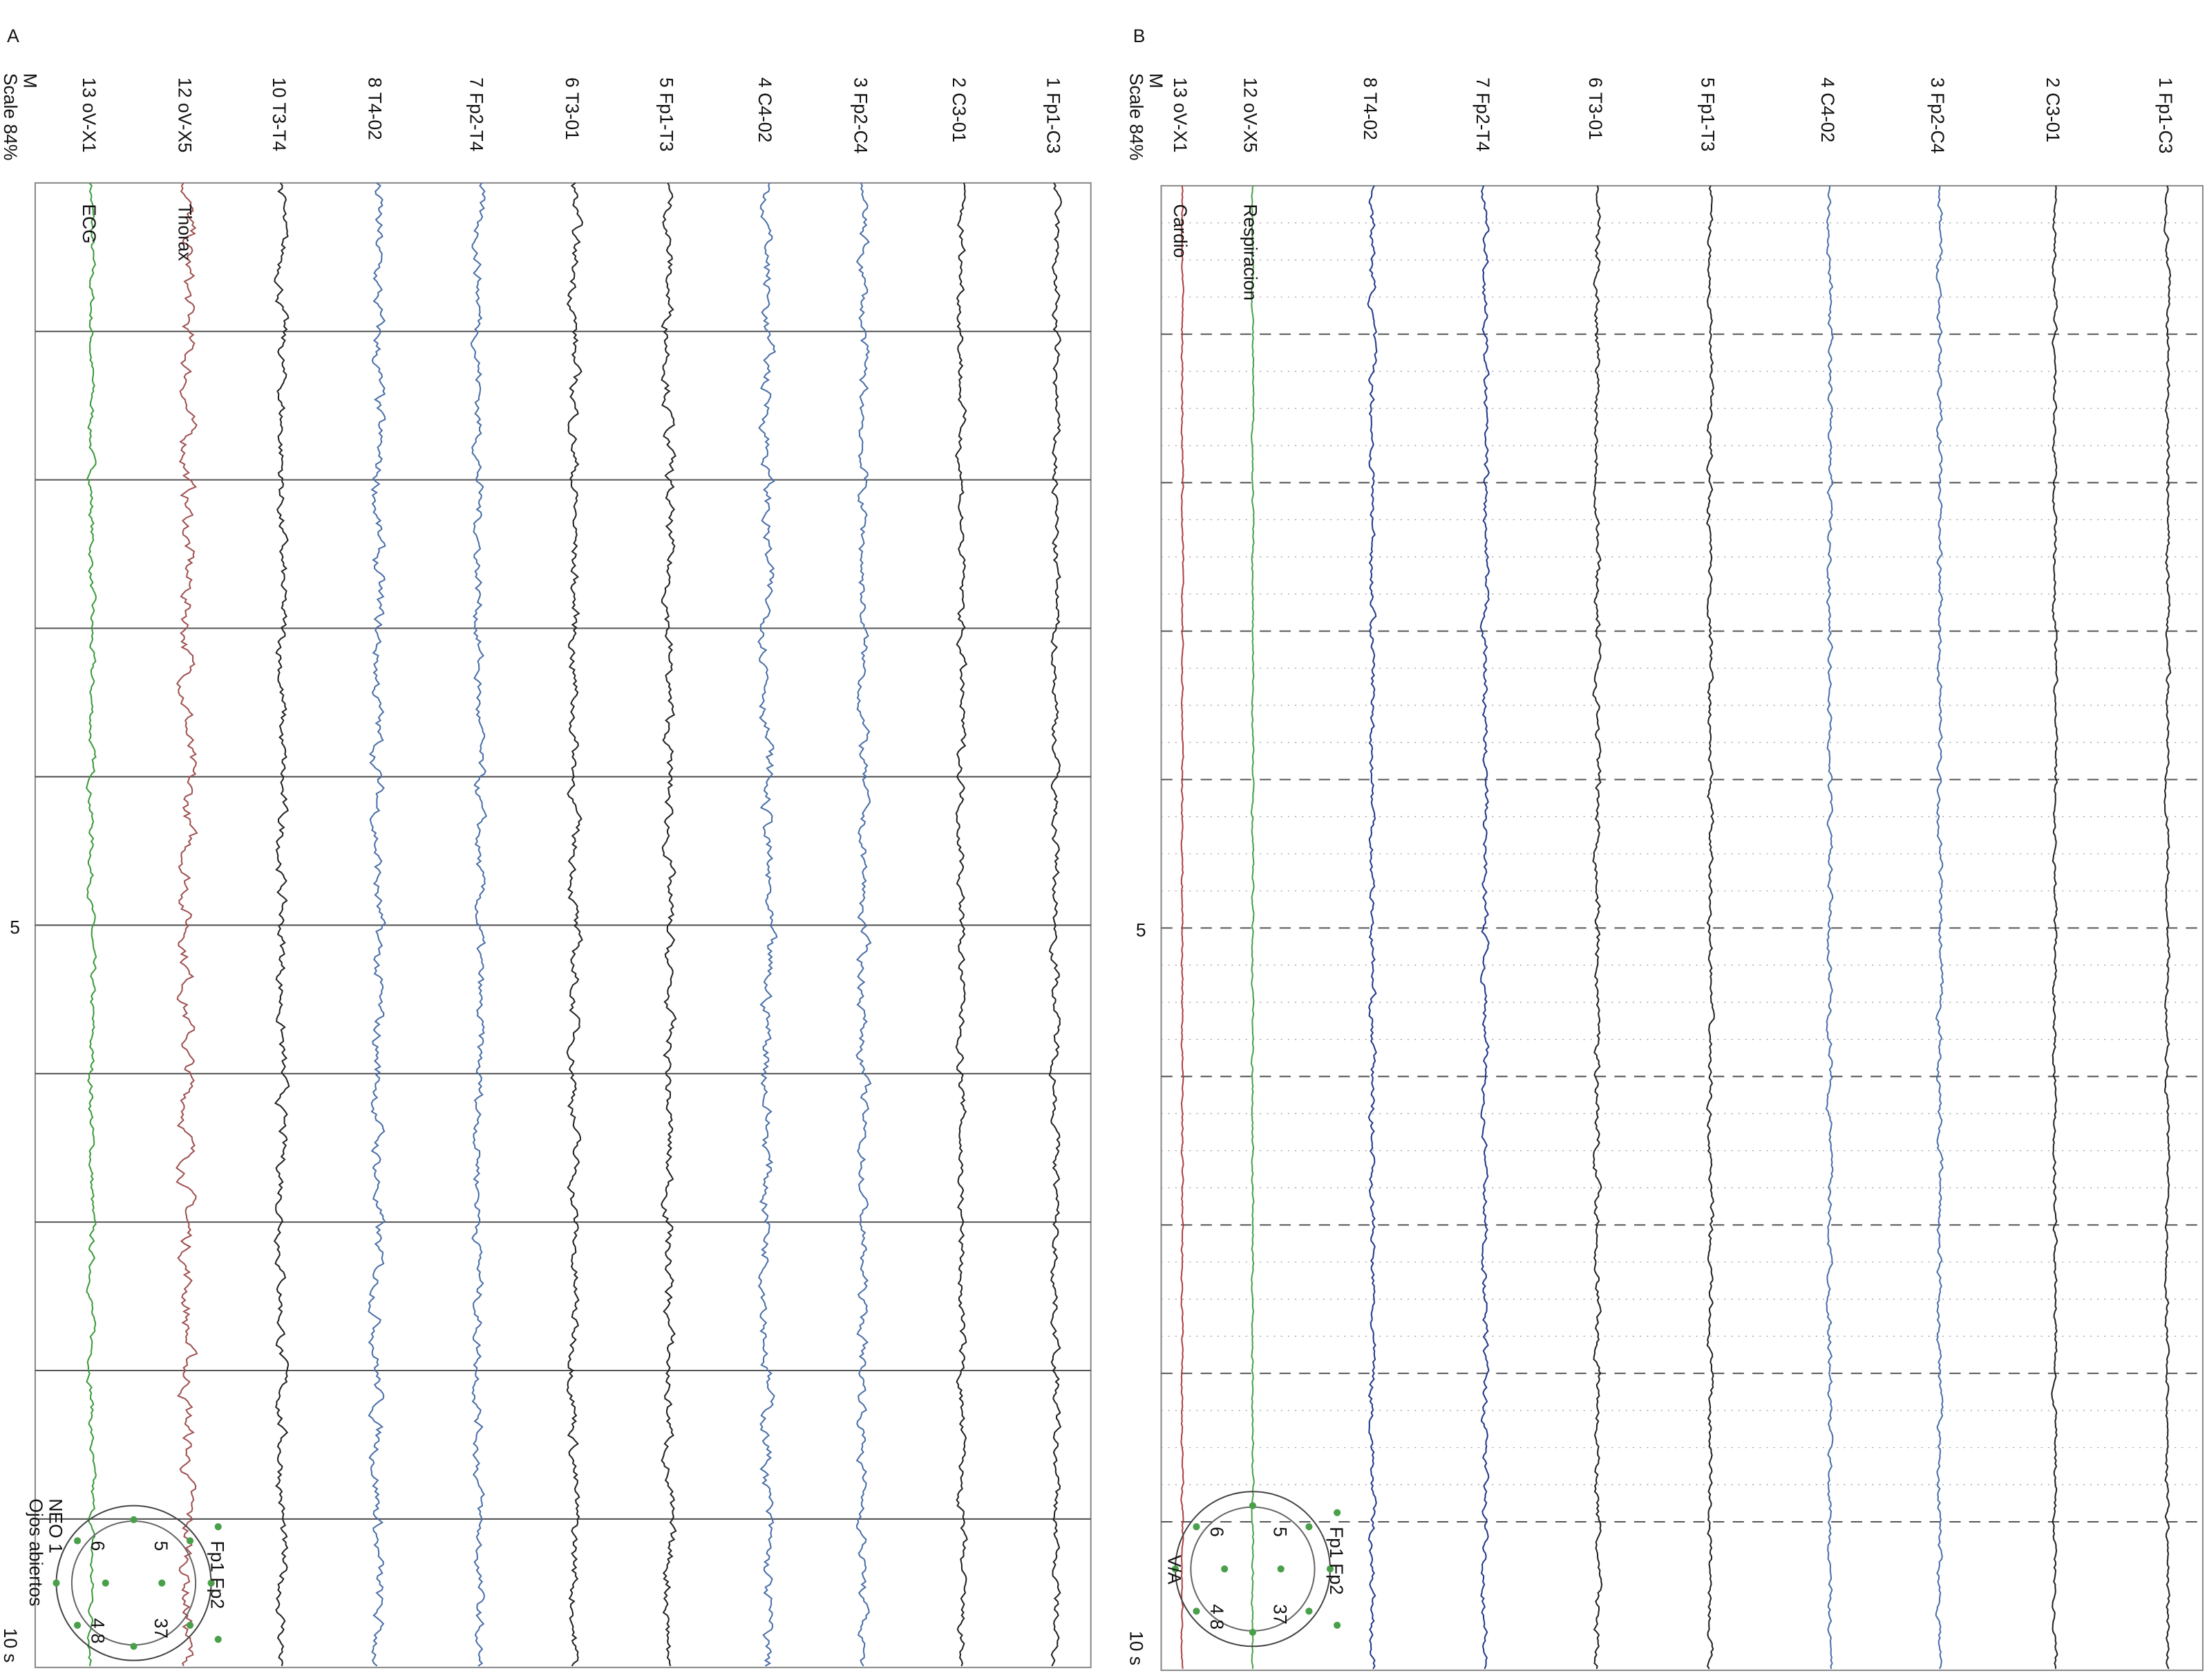 This screenshot has height=1680, width=2207. I want to click on channel-annotation: Respiracion, so click(1250, 252).